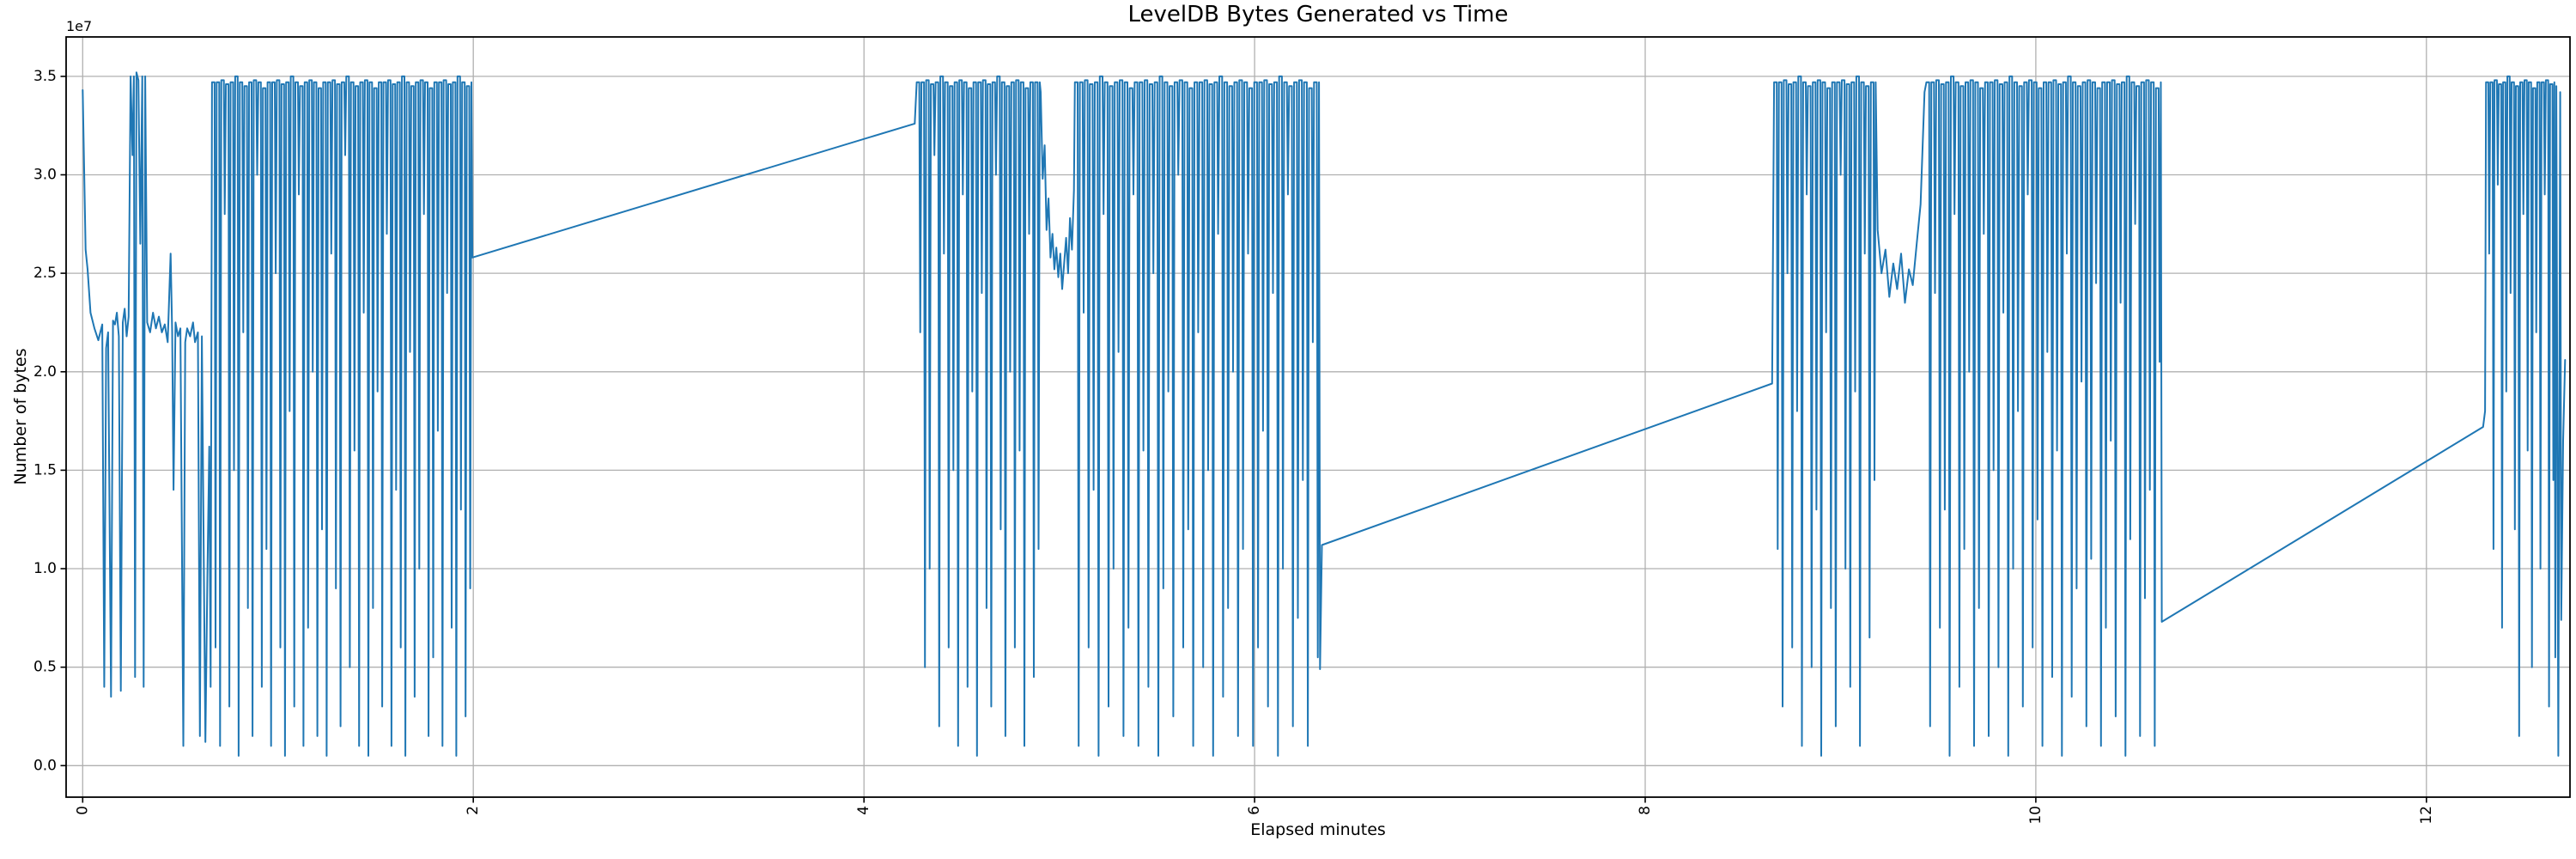 Image resolution: width=2576 pixels, height=859 pixels. Describe the element at coordinates (1318, 15) in the screenshot. I see `chart-title: LevelDB Bytes Generated vs Time` at that location.